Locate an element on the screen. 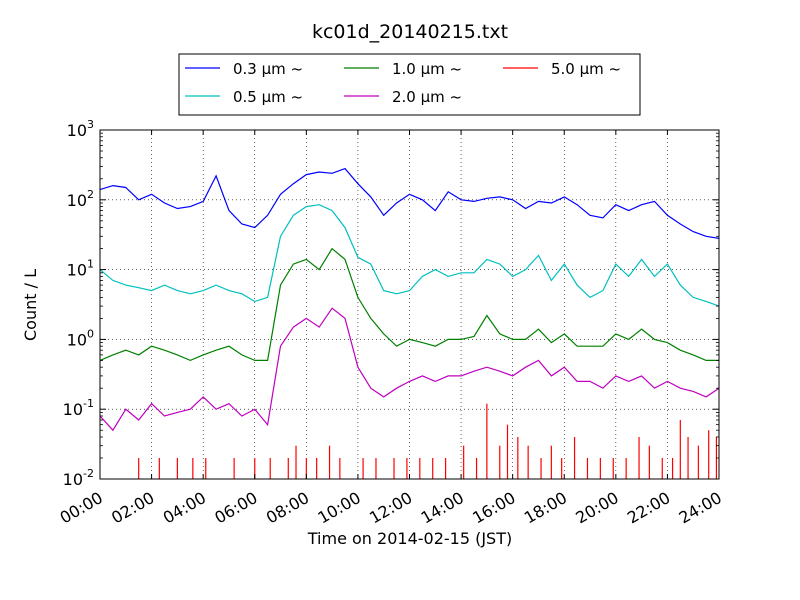  legend-box is located at coordinates (409, 84).